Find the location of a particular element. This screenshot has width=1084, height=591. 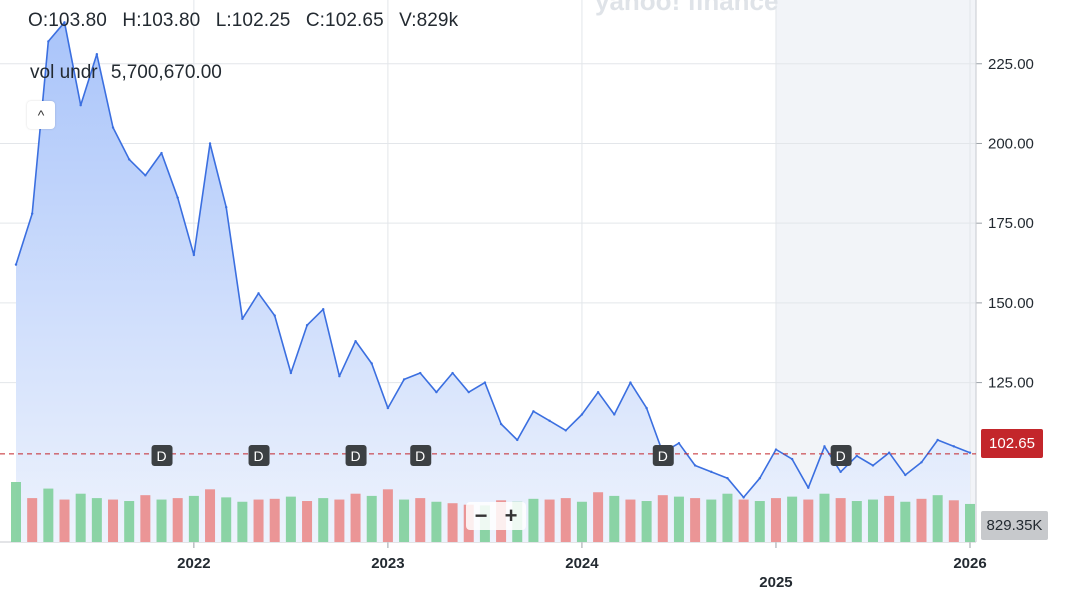

y-tick-label: 225.00 is located at coordinates (1011, 64).